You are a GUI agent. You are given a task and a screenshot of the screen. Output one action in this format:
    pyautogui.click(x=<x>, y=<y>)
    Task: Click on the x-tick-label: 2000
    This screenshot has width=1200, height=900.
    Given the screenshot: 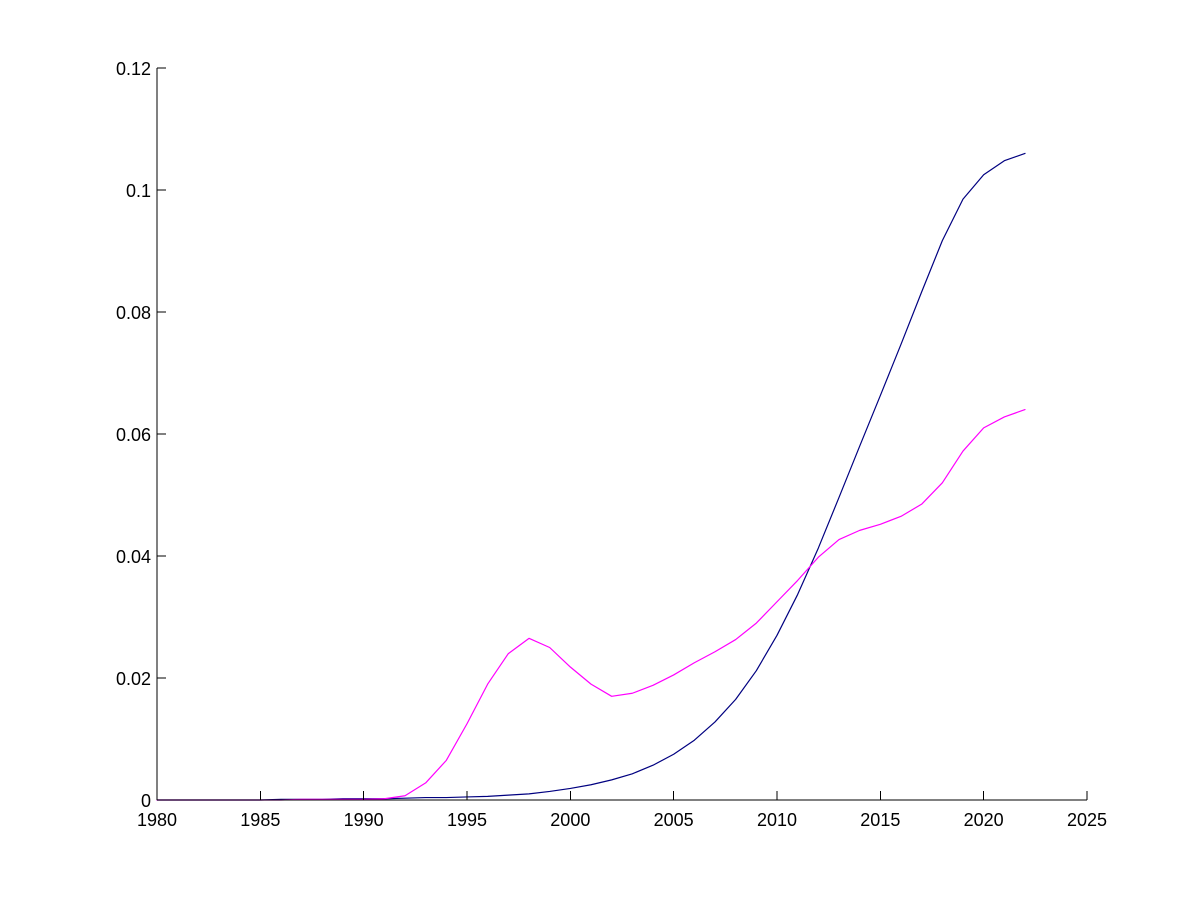 What is the action you would take?
    pyautogui.click(x=570, y=820)
    